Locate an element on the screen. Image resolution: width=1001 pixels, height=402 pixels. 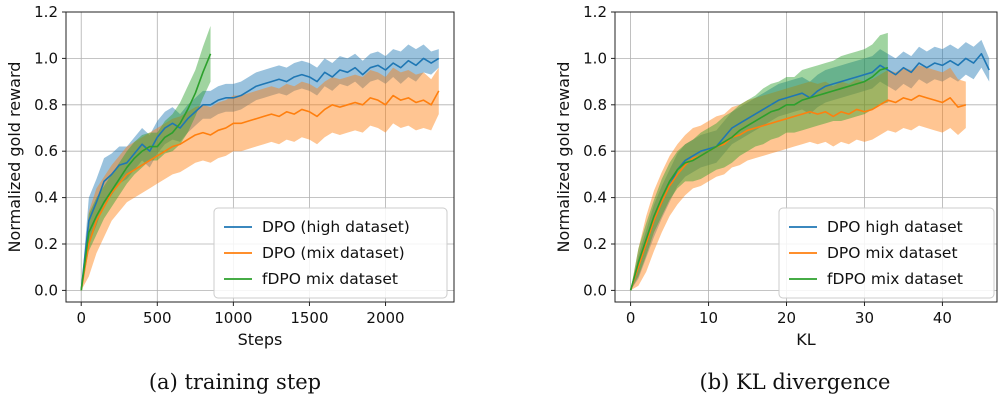
x-tick-label: 500 is located at coordinates (157, 318).